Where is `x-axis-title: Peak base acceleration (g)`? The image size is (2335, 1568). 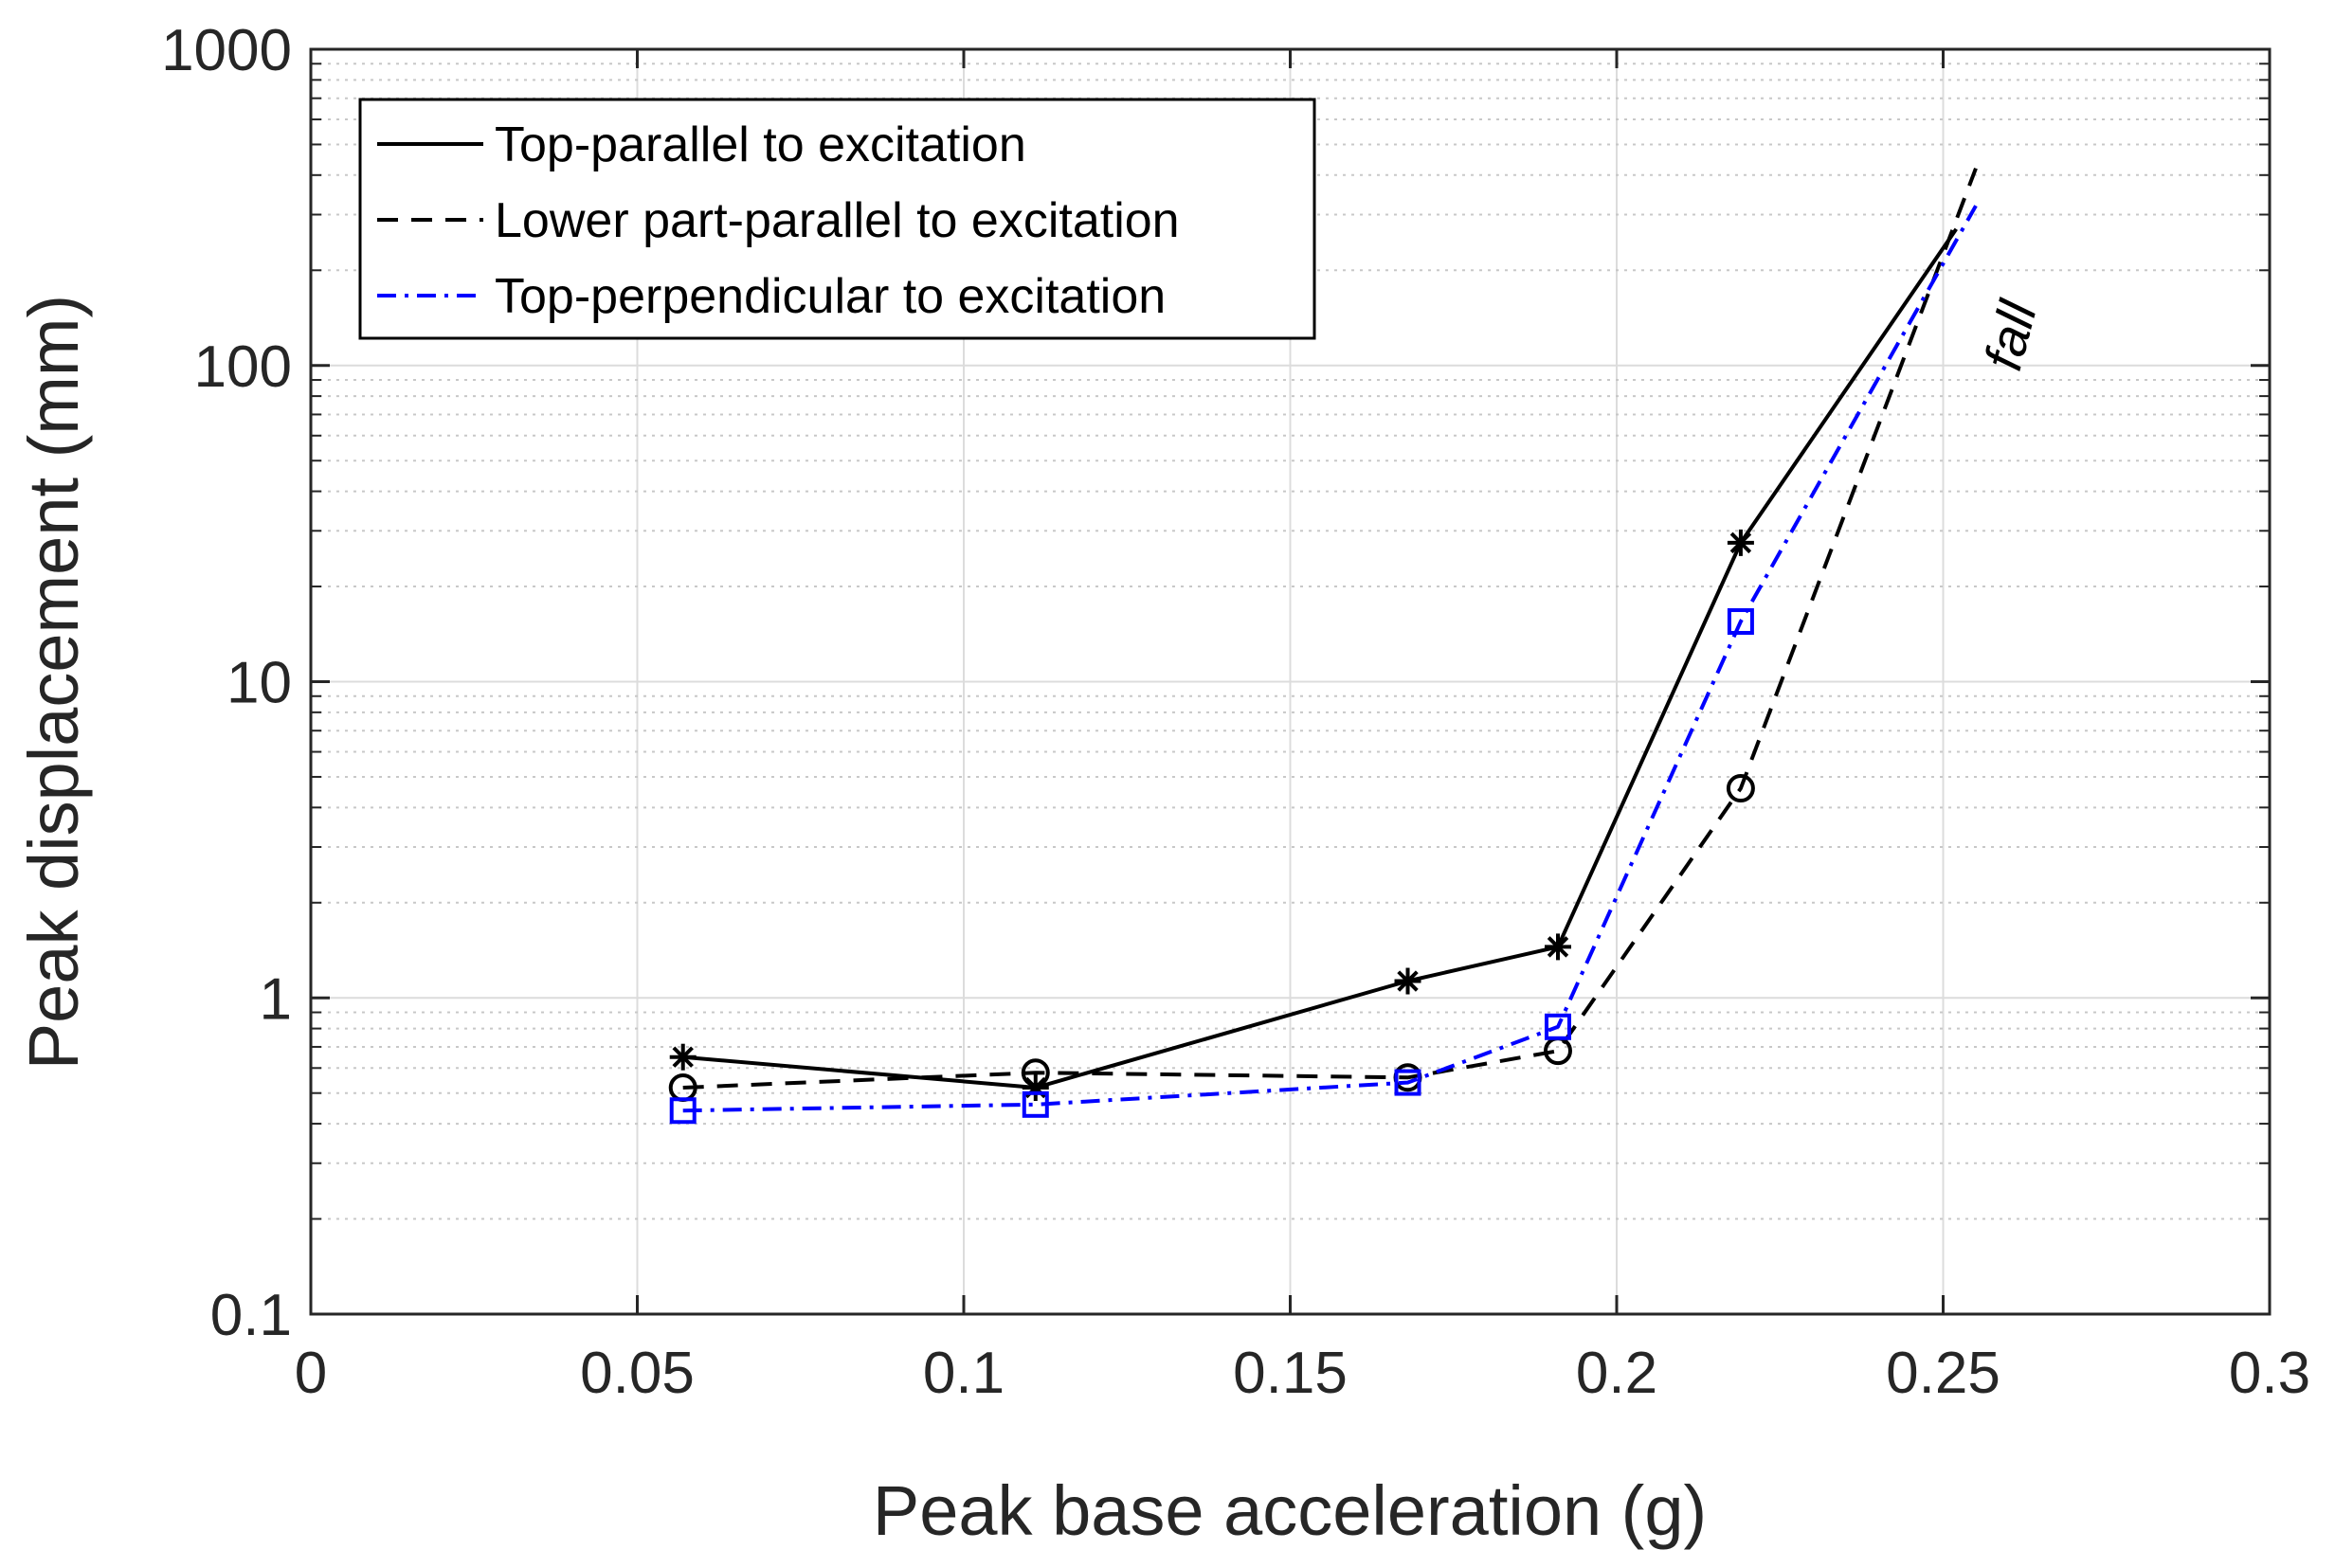 x-axis-title: Peak base acceleration (g) is located at coordinates (1290, 1510).